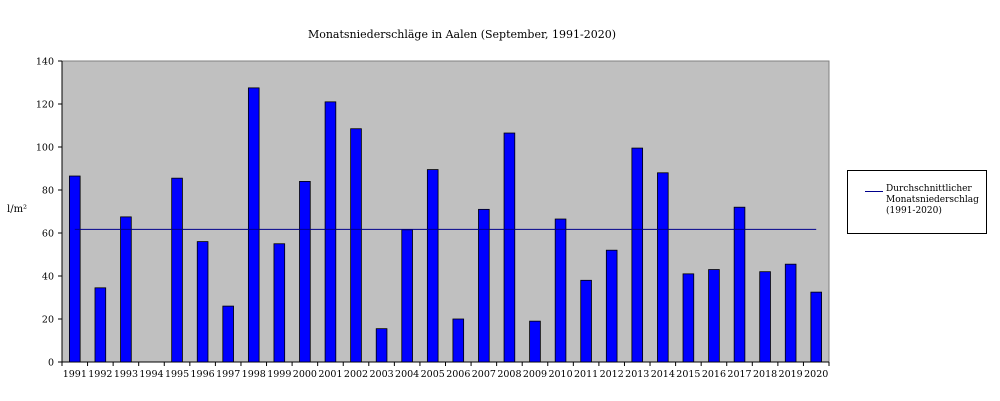 The height and width of the screenshot is (401, 1000). Describe the element at coordinates (75, 374) in the screenshot. I see `x-tick-label: 1991` at that location.